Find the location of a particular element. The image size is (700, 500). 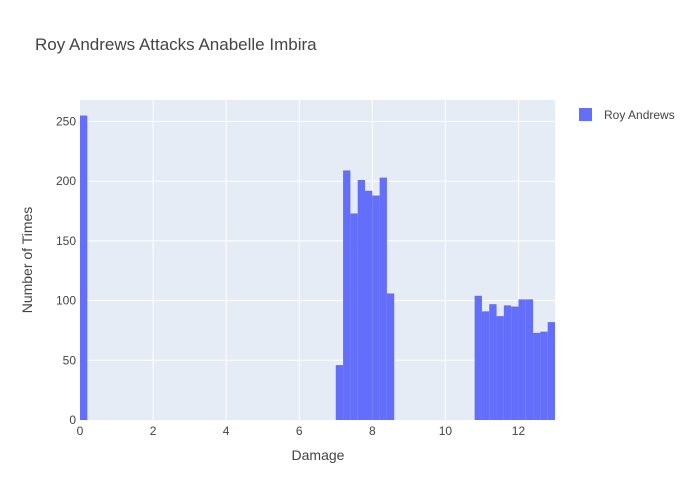

y-tick-label: 0 is located at coordinates (72, 420).